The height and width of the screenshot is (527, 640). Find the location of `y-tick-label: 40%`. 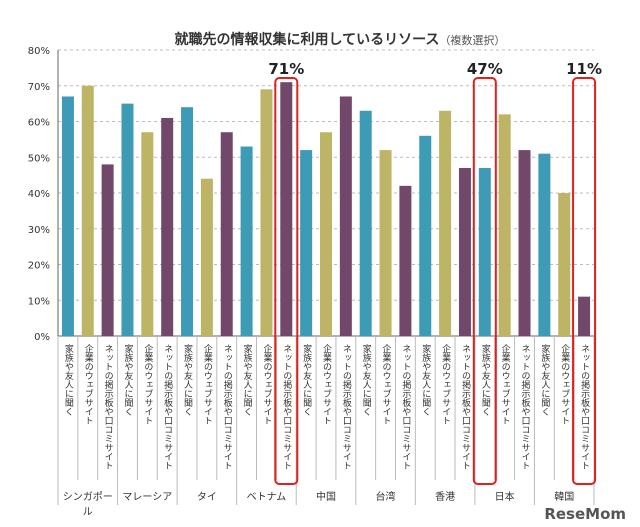

y-tick-label: 40% is located at coordinates (39, 194).